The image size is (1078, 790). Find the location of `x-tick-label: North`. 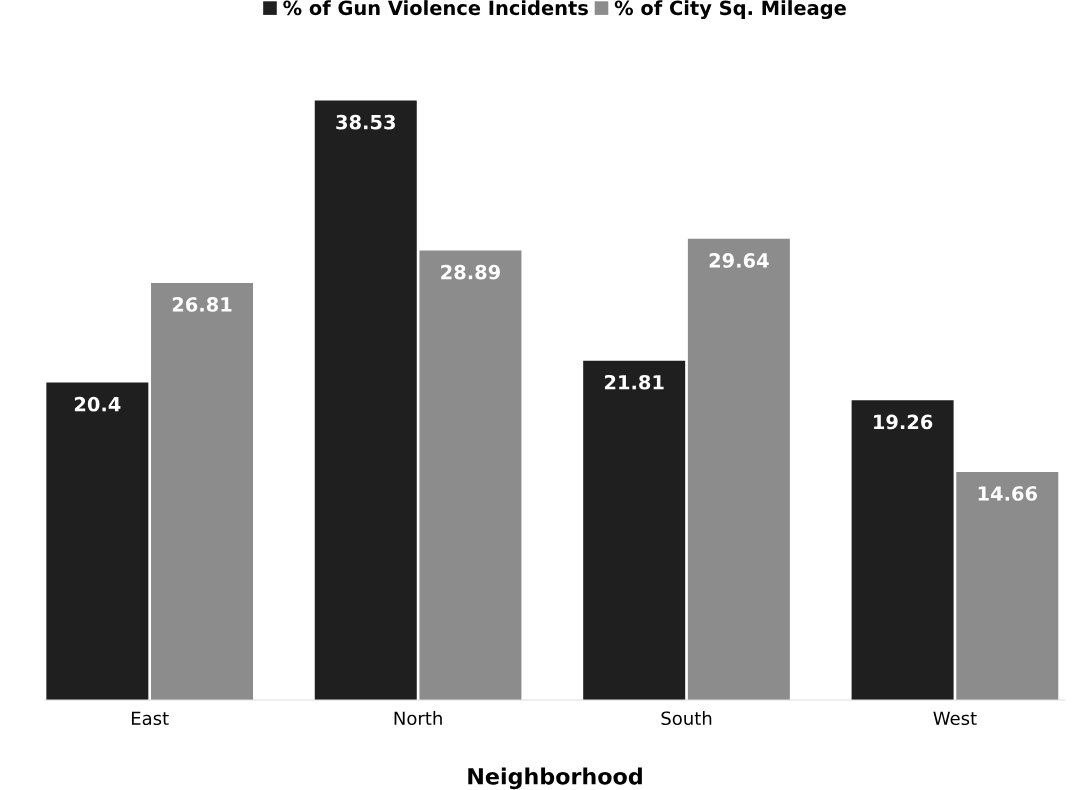

x-tick-label: North is located at coordinates (418, 718).